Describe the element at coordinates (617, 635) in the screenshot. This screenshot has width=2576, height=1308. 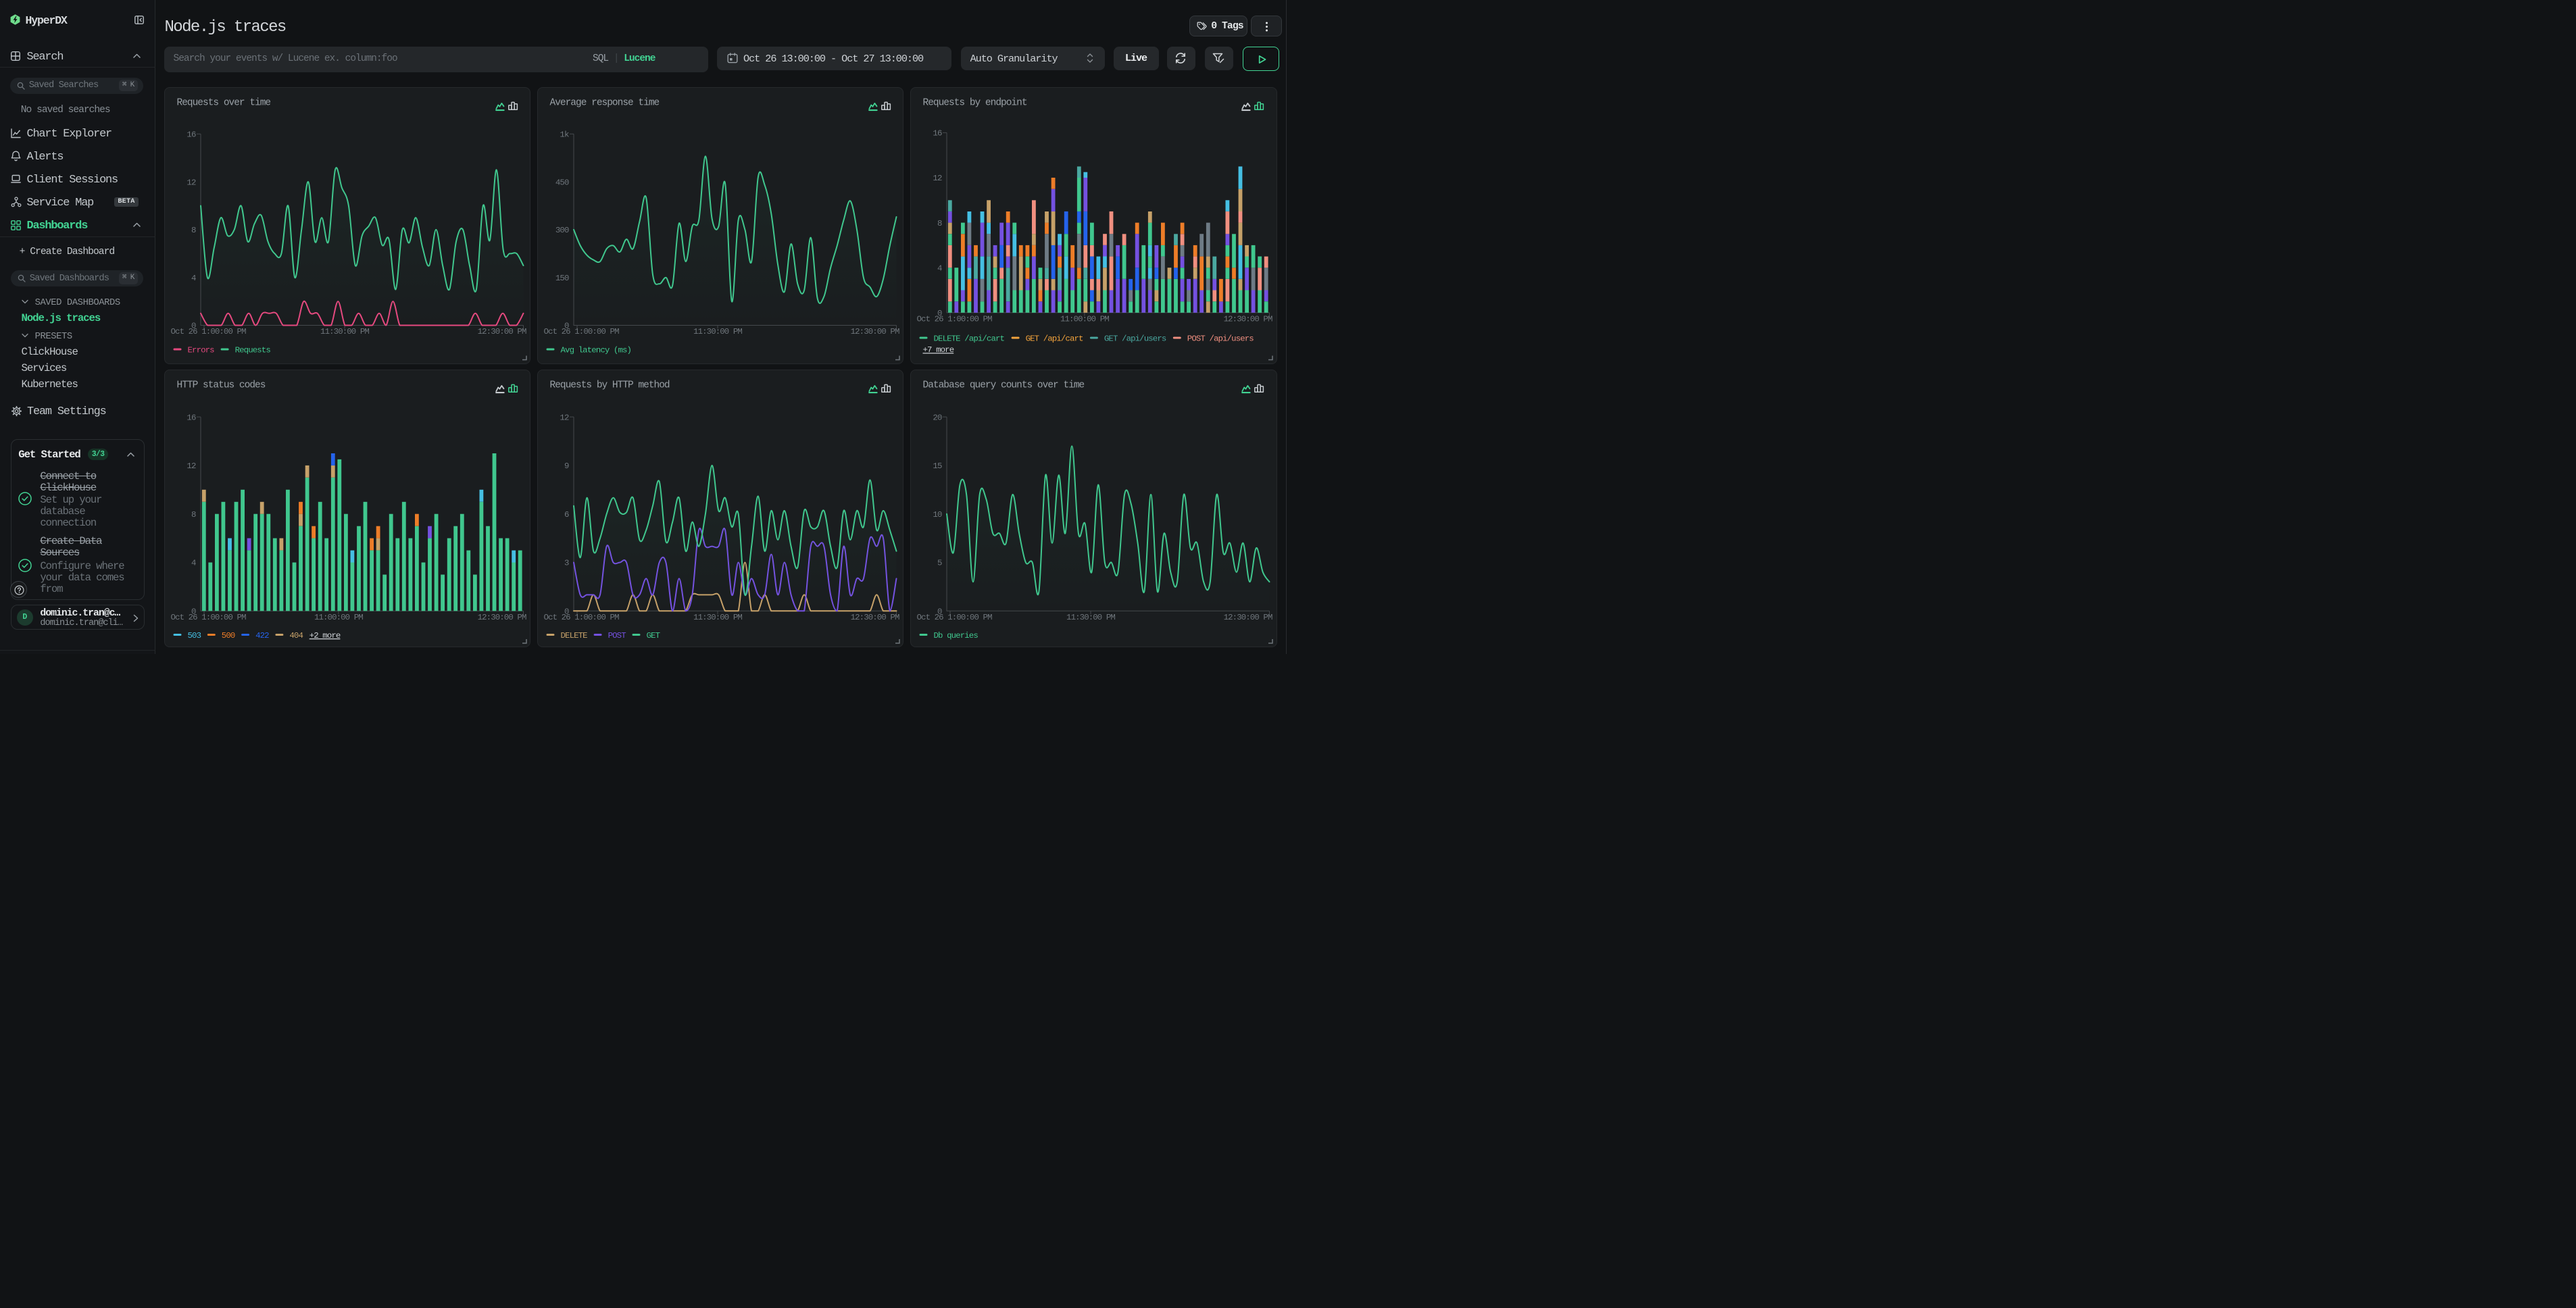
I see `svg-text: POST` at that location.